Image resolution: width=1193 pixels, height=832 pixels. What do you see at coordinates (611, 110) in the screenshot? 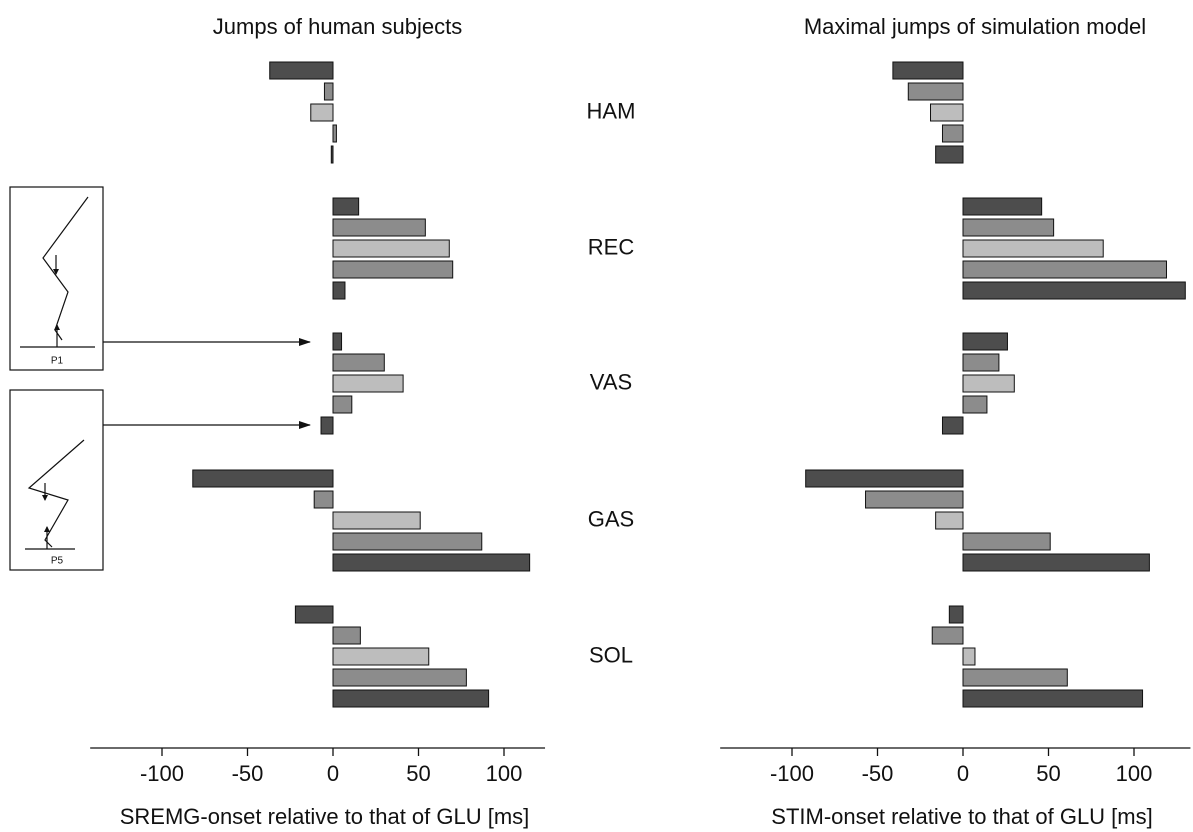
I see `category-label: HAM` at bounding box center [611, 110].